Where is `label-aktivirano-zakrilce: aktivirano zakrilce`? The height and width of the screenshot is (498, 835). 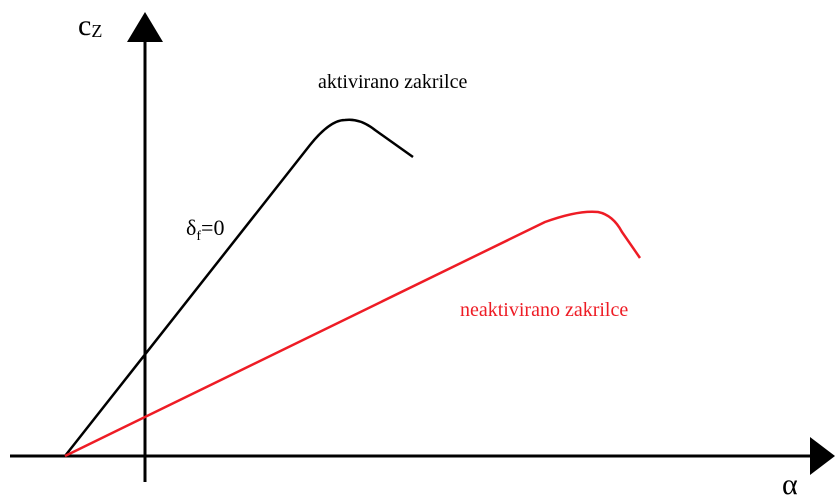
label-aktivirano-zakrilce: aktivirano zakrilce is located at coordinates (392, 82).